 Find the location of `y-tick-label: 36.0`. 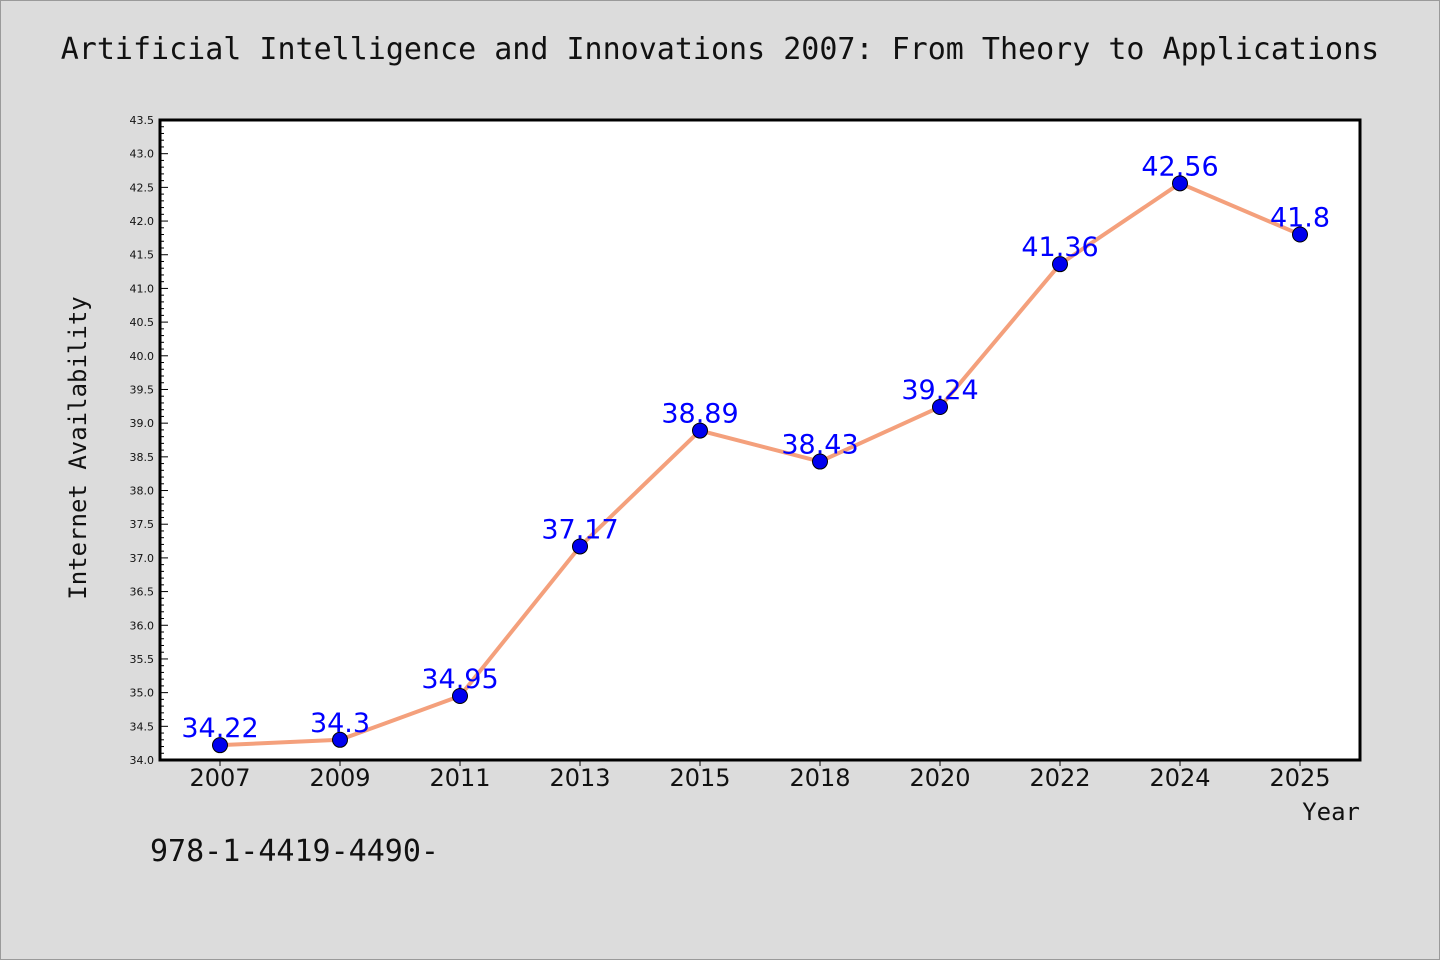

y-tick-label: 36.0 is located at coordinates (142, 625).